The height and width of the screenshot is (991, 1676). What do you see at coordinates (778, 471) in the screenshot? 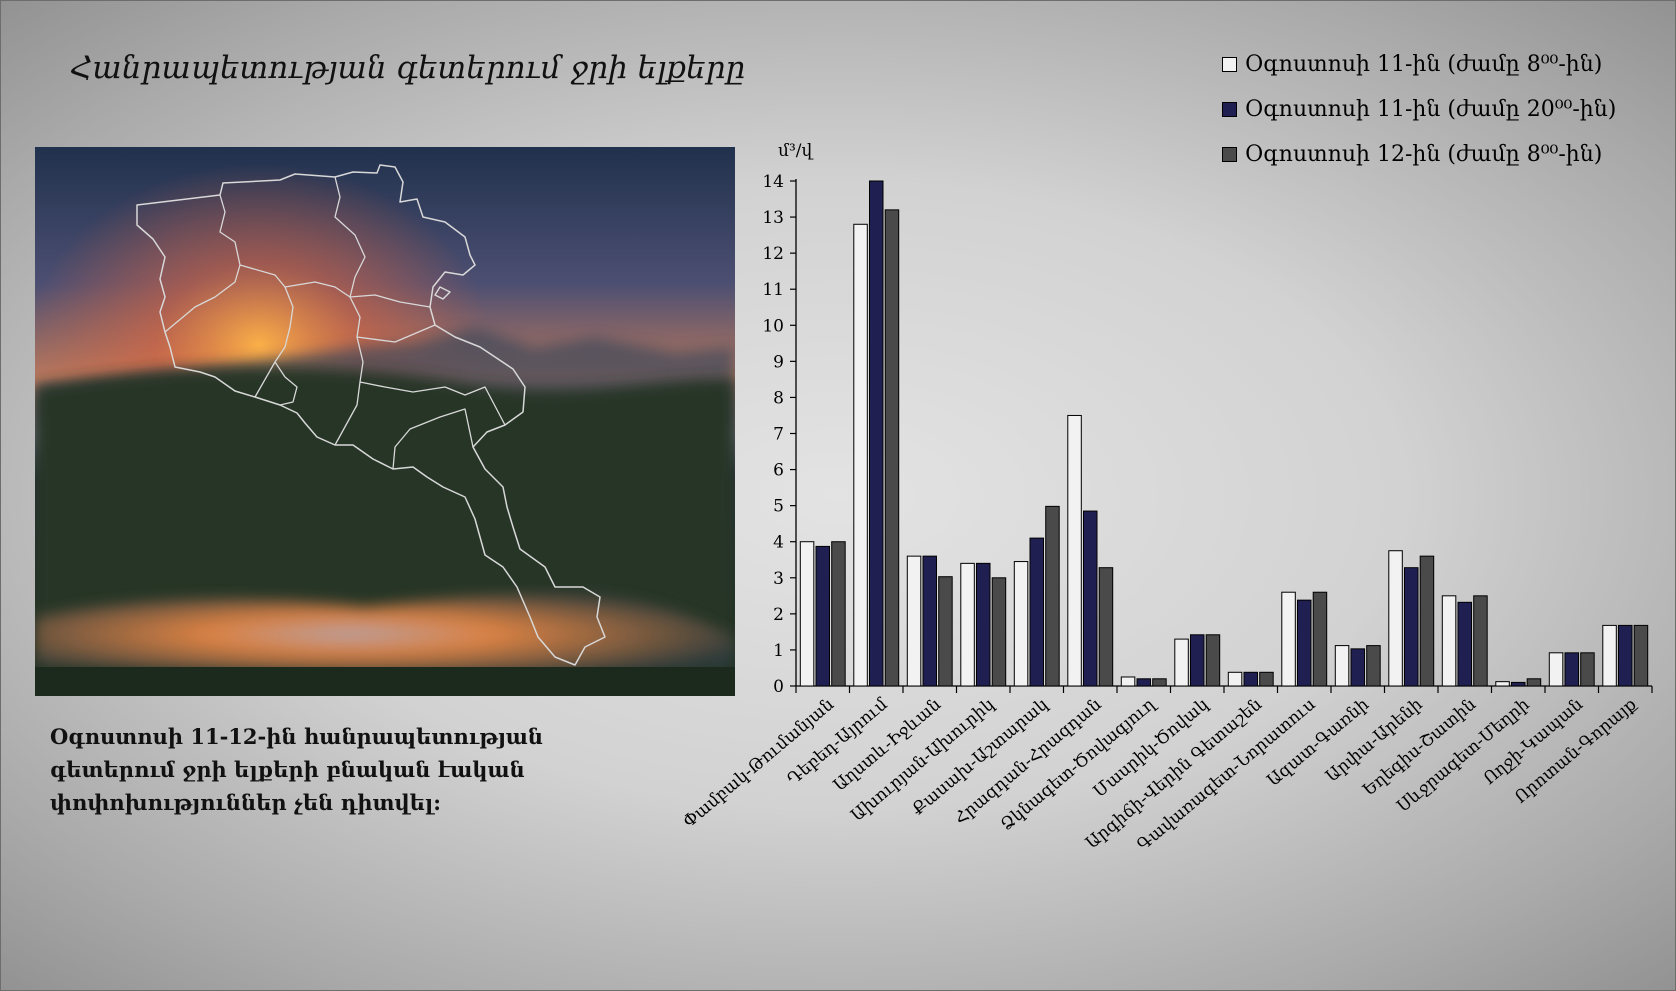
I see `y-tick-label: 6` at bounding box center [778, 471].